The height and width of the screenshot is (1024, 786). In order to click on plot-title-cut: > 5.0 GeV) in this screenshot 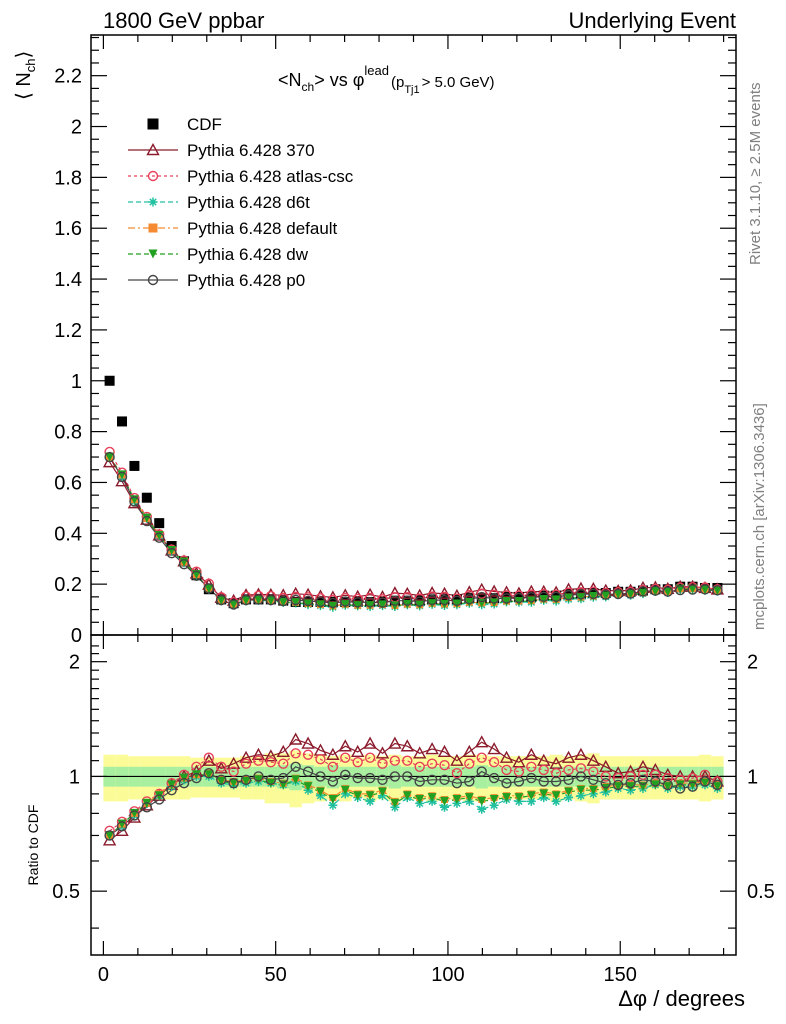, I will do `click(458, 82)`.